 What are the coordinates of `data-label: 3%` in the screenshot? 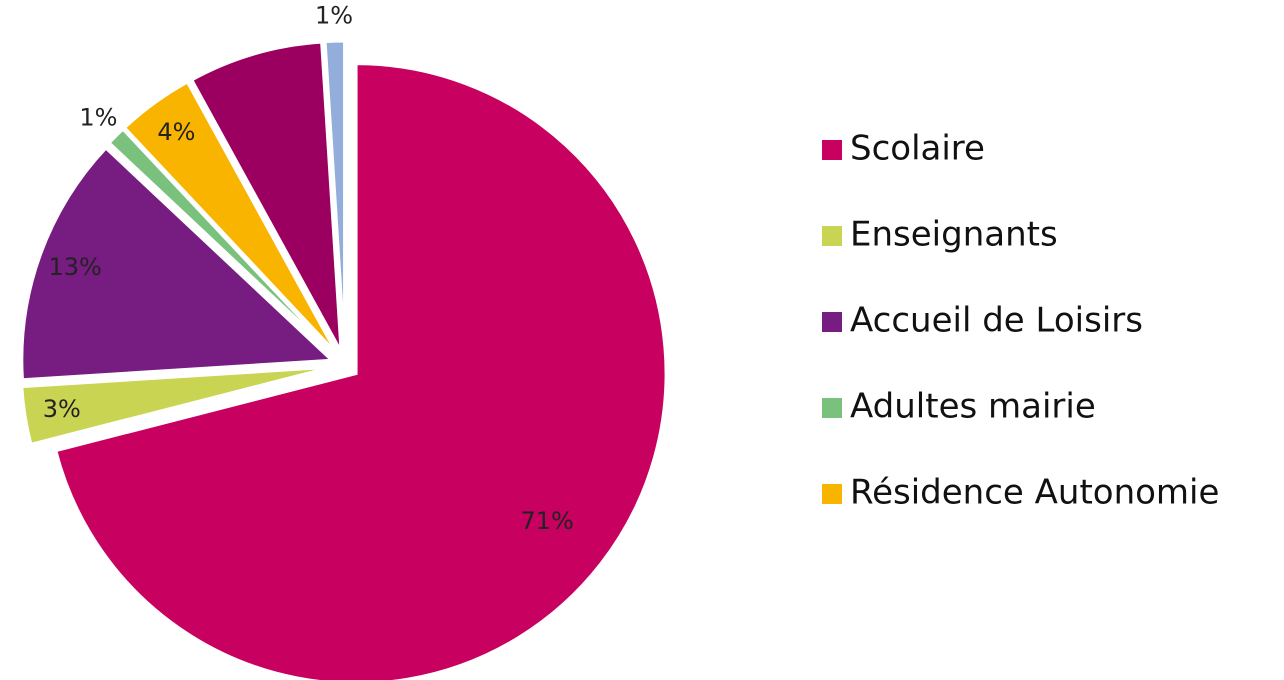 It's located at (62, 409).